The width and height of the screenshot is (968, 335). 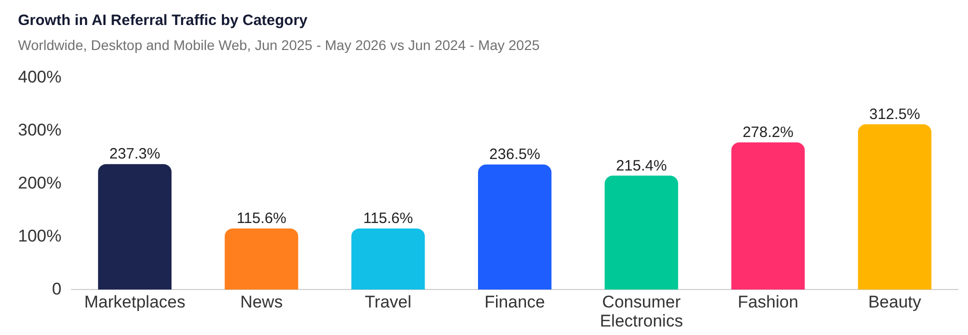 What do you see at coordinates (388, 302) in the screenshot?
I see `x-tick-label: Travel` at bounding box center [388, 302].